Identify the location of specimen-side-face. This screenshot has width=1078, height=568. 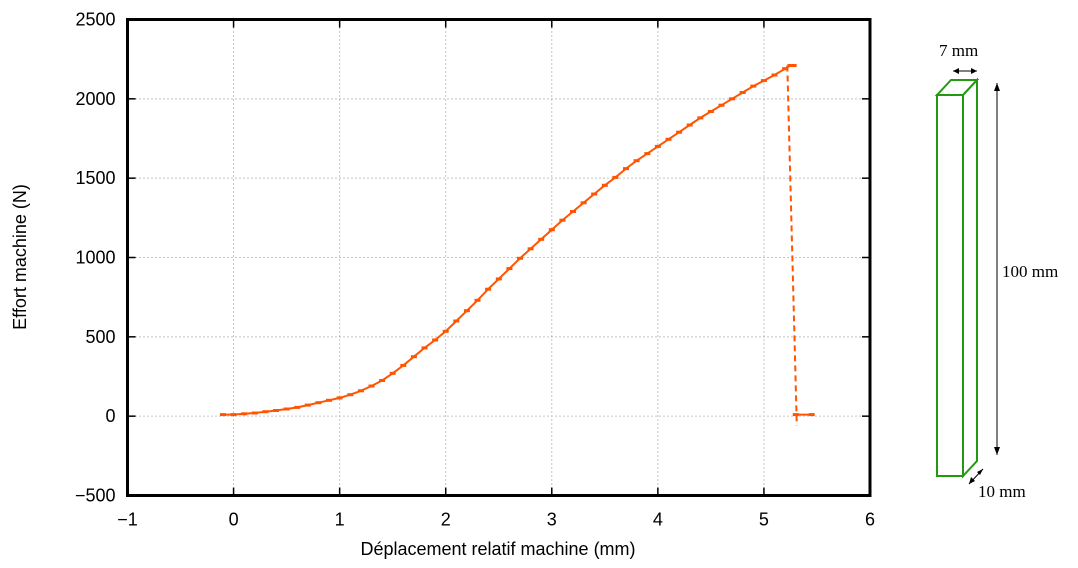
(970, 278).